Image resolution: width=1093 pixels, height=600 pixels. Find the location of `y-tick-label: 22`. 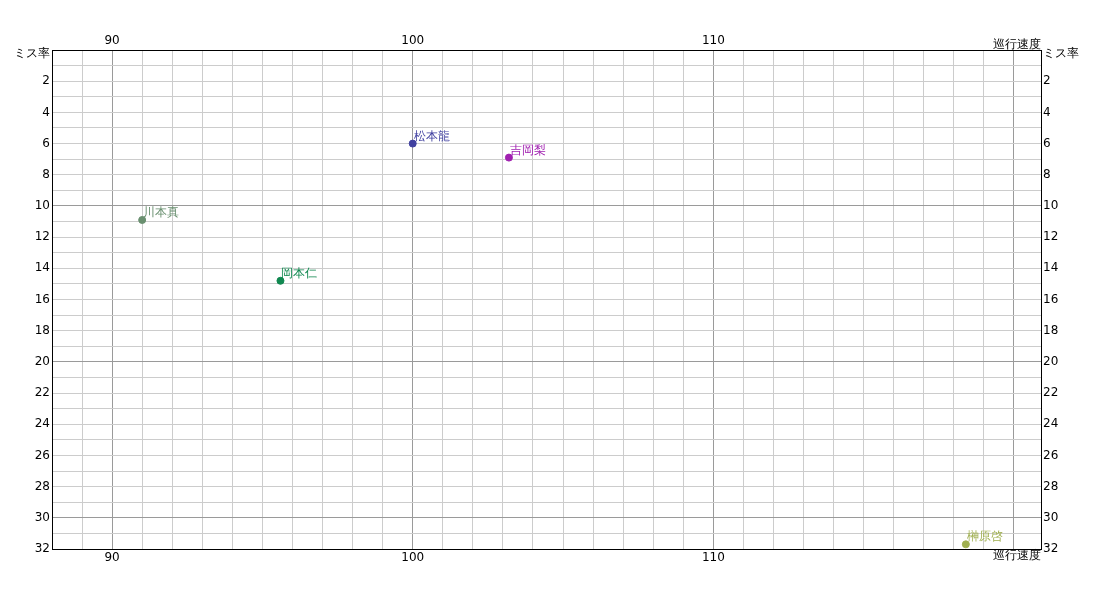

y-tick-label: 22 is located at coordinates (42, 392).